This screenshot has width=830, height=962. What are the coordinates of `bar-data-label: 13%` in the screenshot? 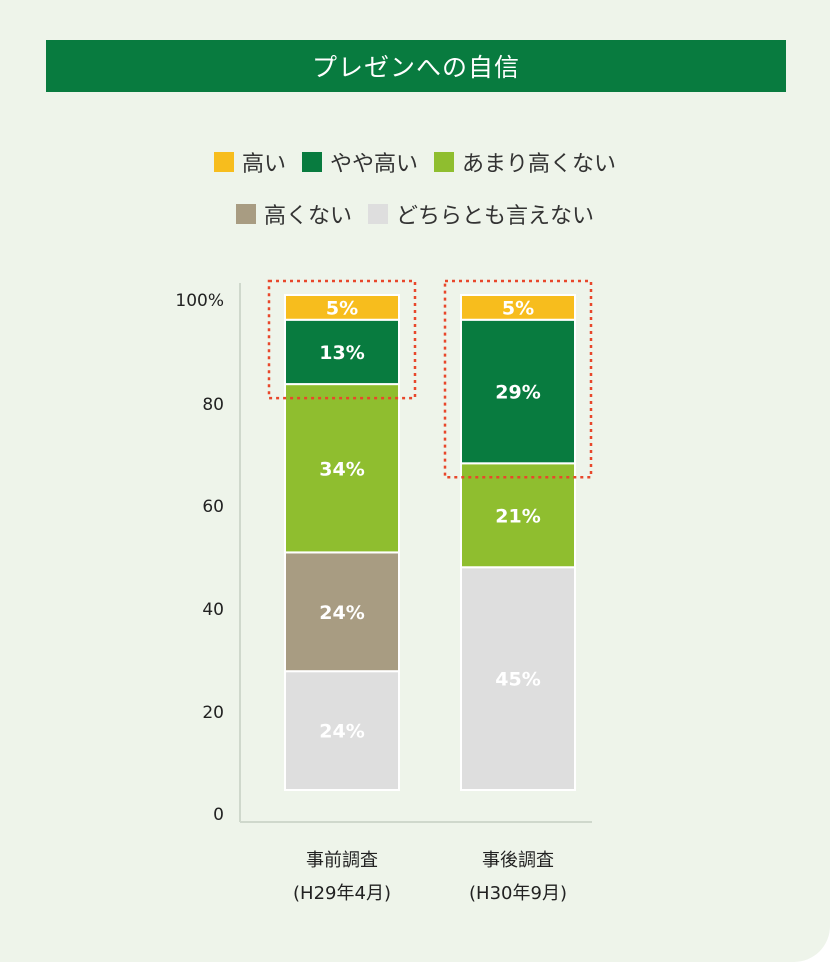 It's located at (341, 353).